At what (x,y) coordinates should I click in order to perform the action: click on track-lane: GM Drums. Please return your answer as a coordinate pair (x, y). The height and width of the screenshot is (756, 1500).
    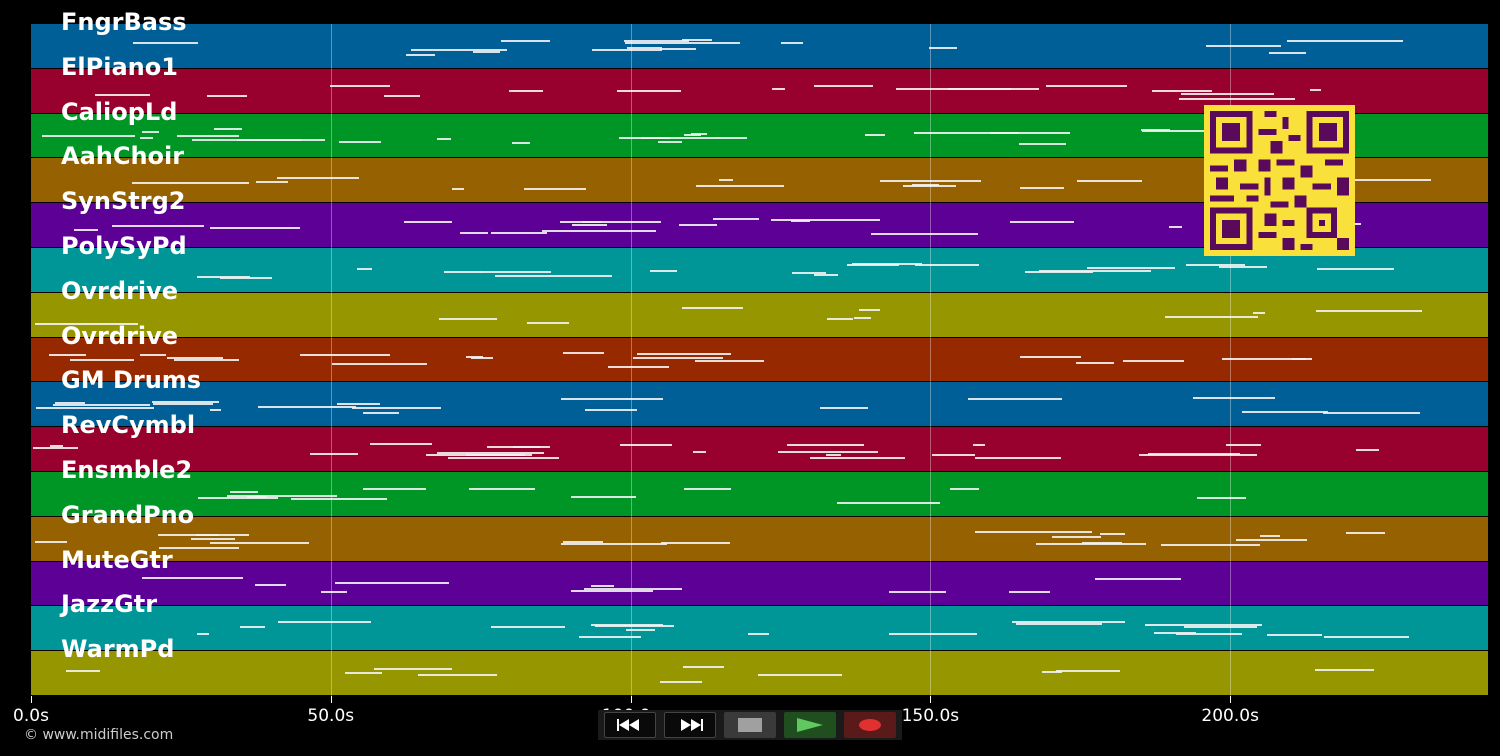
    Looking at the image, I should click on (759, 397).